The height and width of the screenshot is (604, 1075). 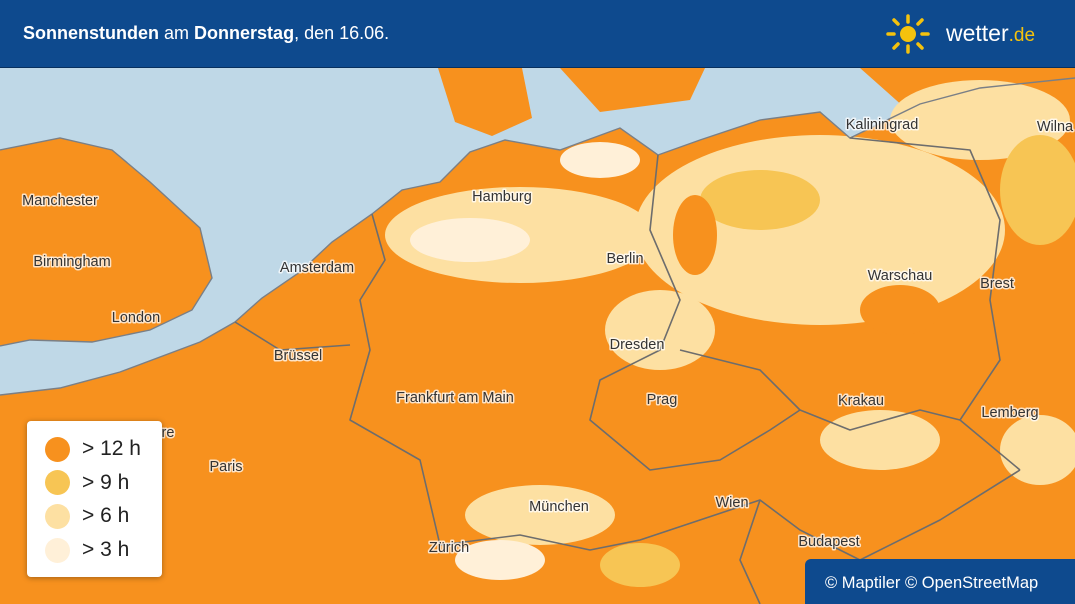 What do you see at coordinates (136, 318) in the screenshot?
I see `city-label: London` at bounding box center [136, 318].